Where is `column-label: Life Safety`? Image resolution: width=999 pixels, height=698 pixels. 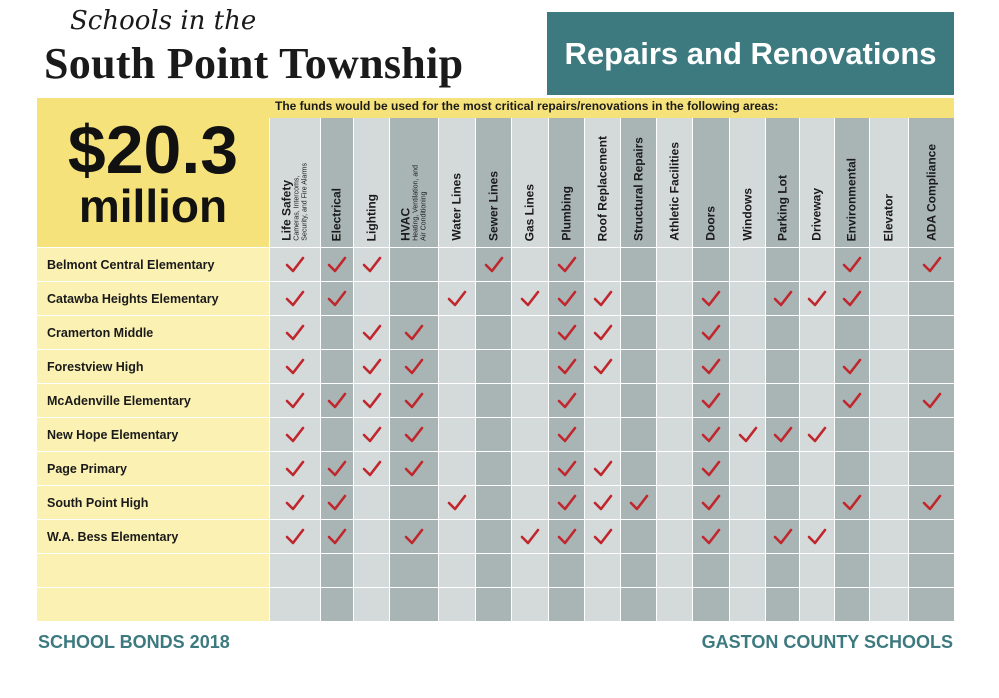 column-label: Life Safety is located at coordinates (286, 210).